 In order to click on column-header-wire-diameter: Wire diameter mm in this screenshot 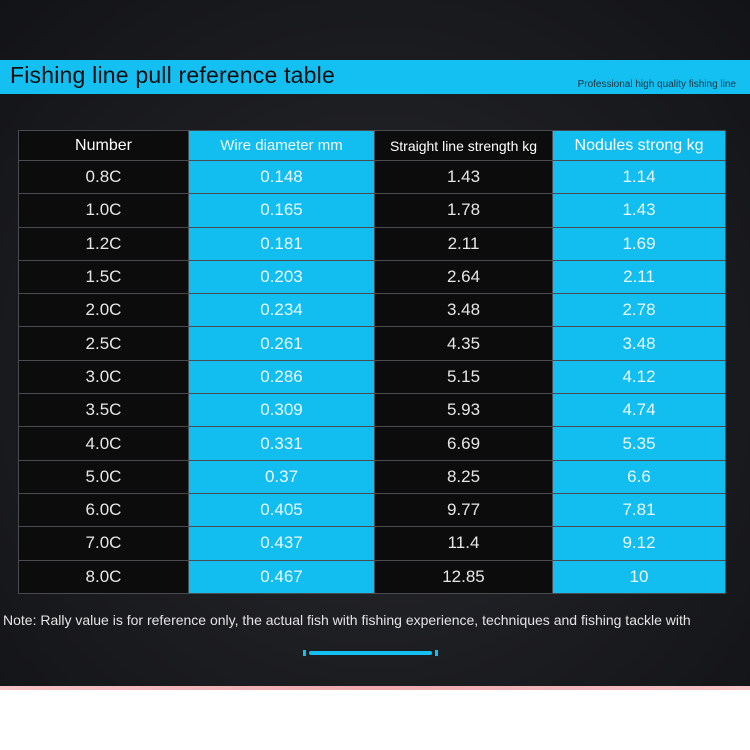, I will do `click(281, 145)`.